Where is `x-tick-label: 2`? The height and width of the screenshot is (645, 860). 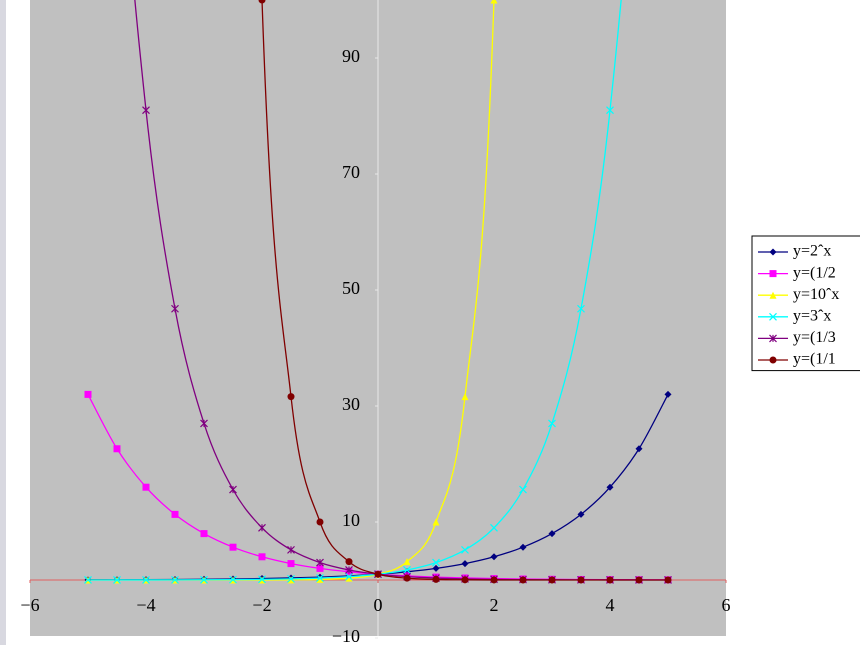 x-tick-label: 2 is located at coordinates (494, 605).